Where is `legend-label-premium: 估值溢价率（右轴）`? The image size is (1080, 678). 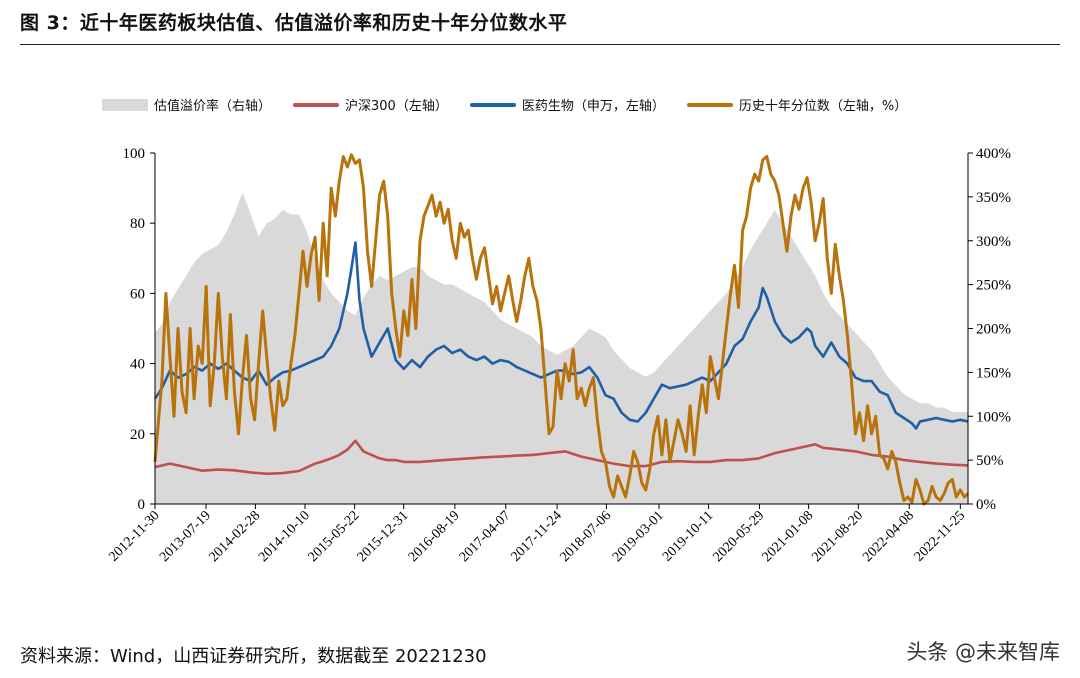
legend-label-premium: 估值溢价率（右轴） is located at coordinates (213, 106).